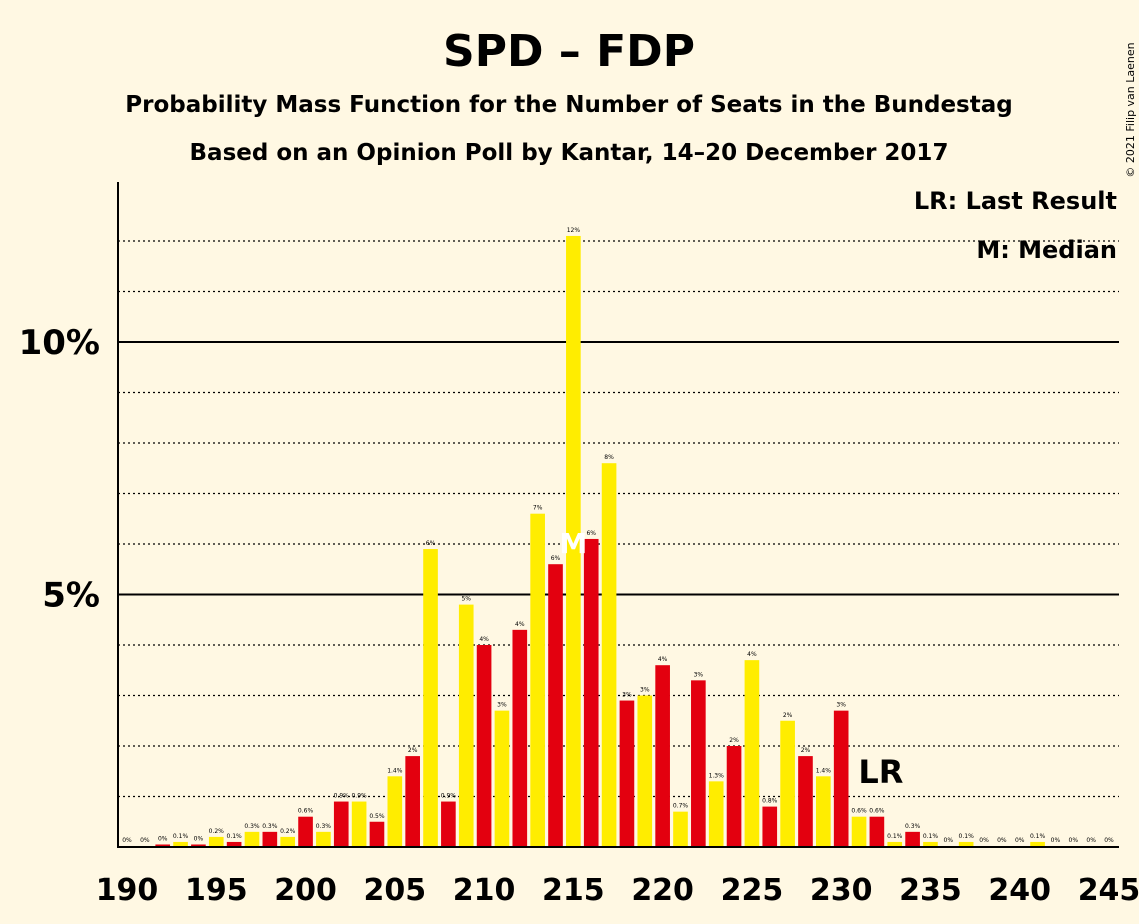  Describe the element at coordinates (216, 890) in the screenshot. I see `x-tick-label: 195` at that location.